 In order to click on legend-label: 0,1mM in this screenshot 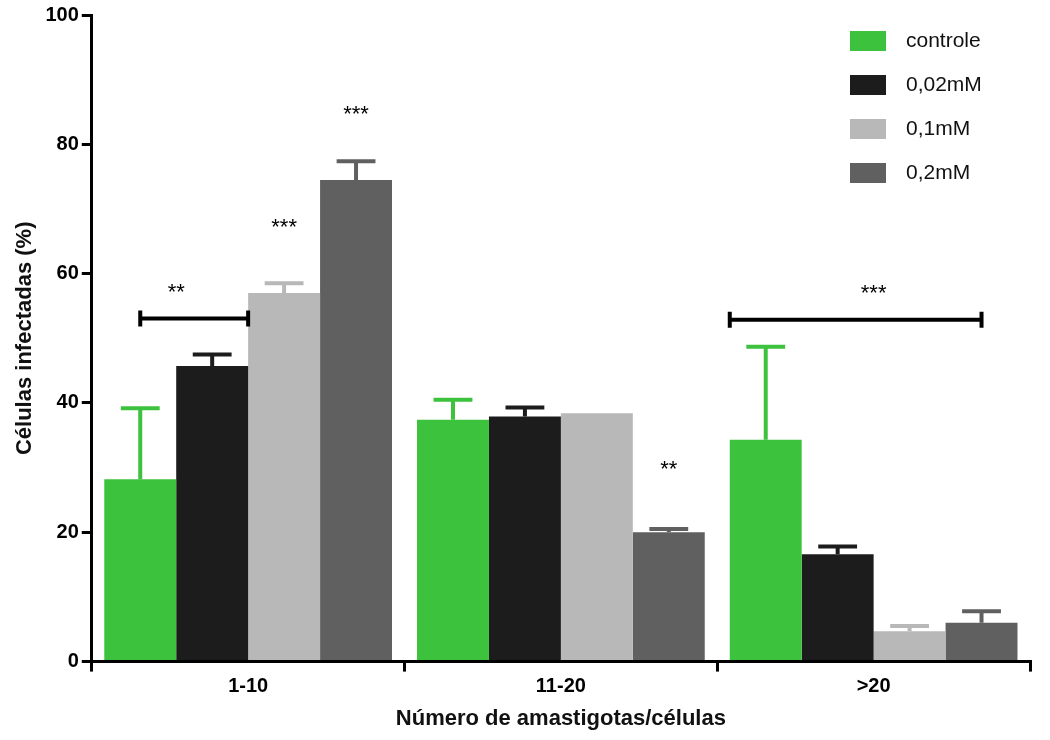, I will do `click(938, 127)`.